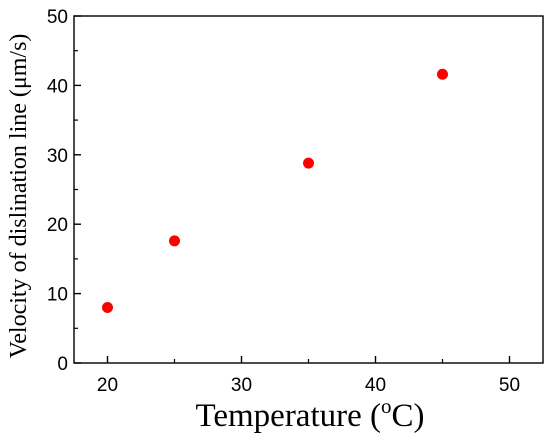 The height and width of the screenshot is (436, 550). I want to click on x-tick-label: 50, so click(509, 385).